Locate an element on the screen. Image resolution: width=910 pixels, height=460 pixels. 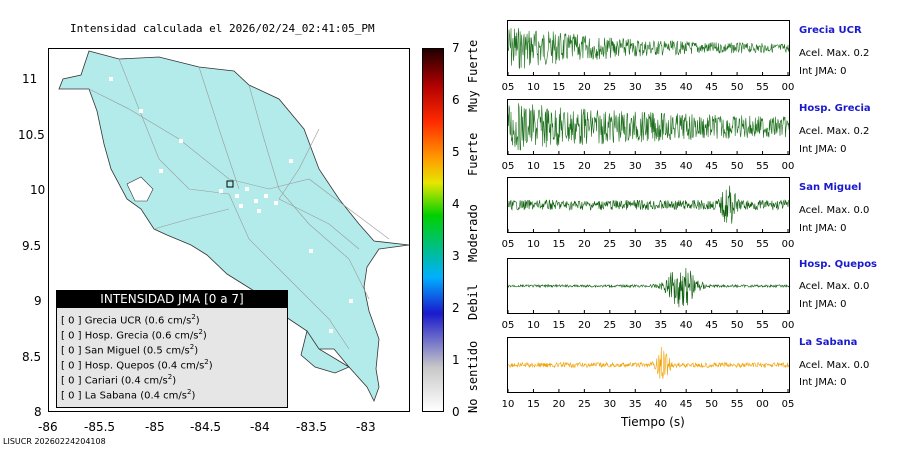
epicenter-marker is located at coordinates (230, 184).